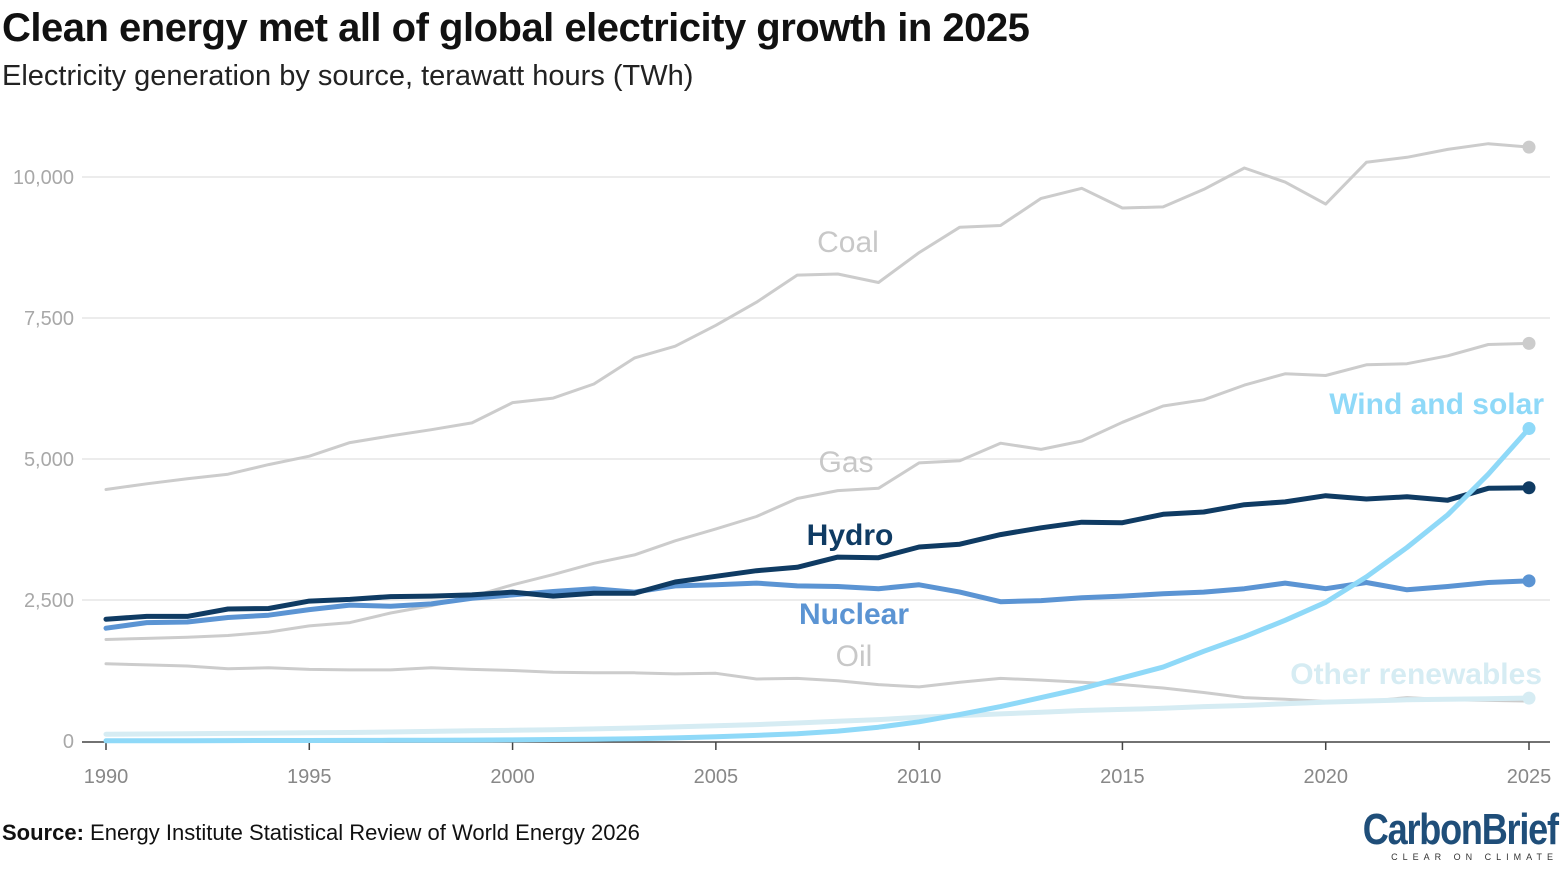 This screenshot has height=876, width=1560. Describe the element at coordinates (1529, 777) in the screenshot. I see `x-tick-label: 2025` at that location.